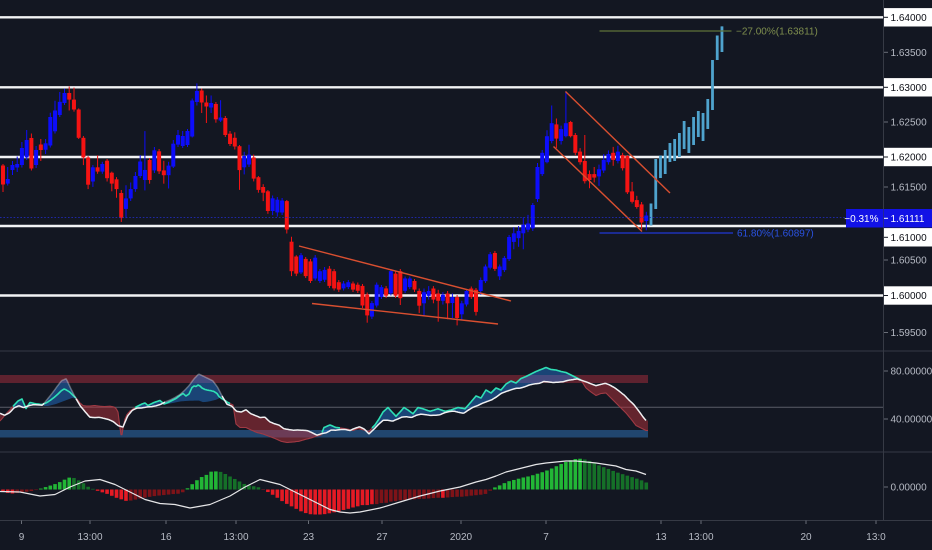  I want to click on svg-text: 1.62000, so click(909, 158).